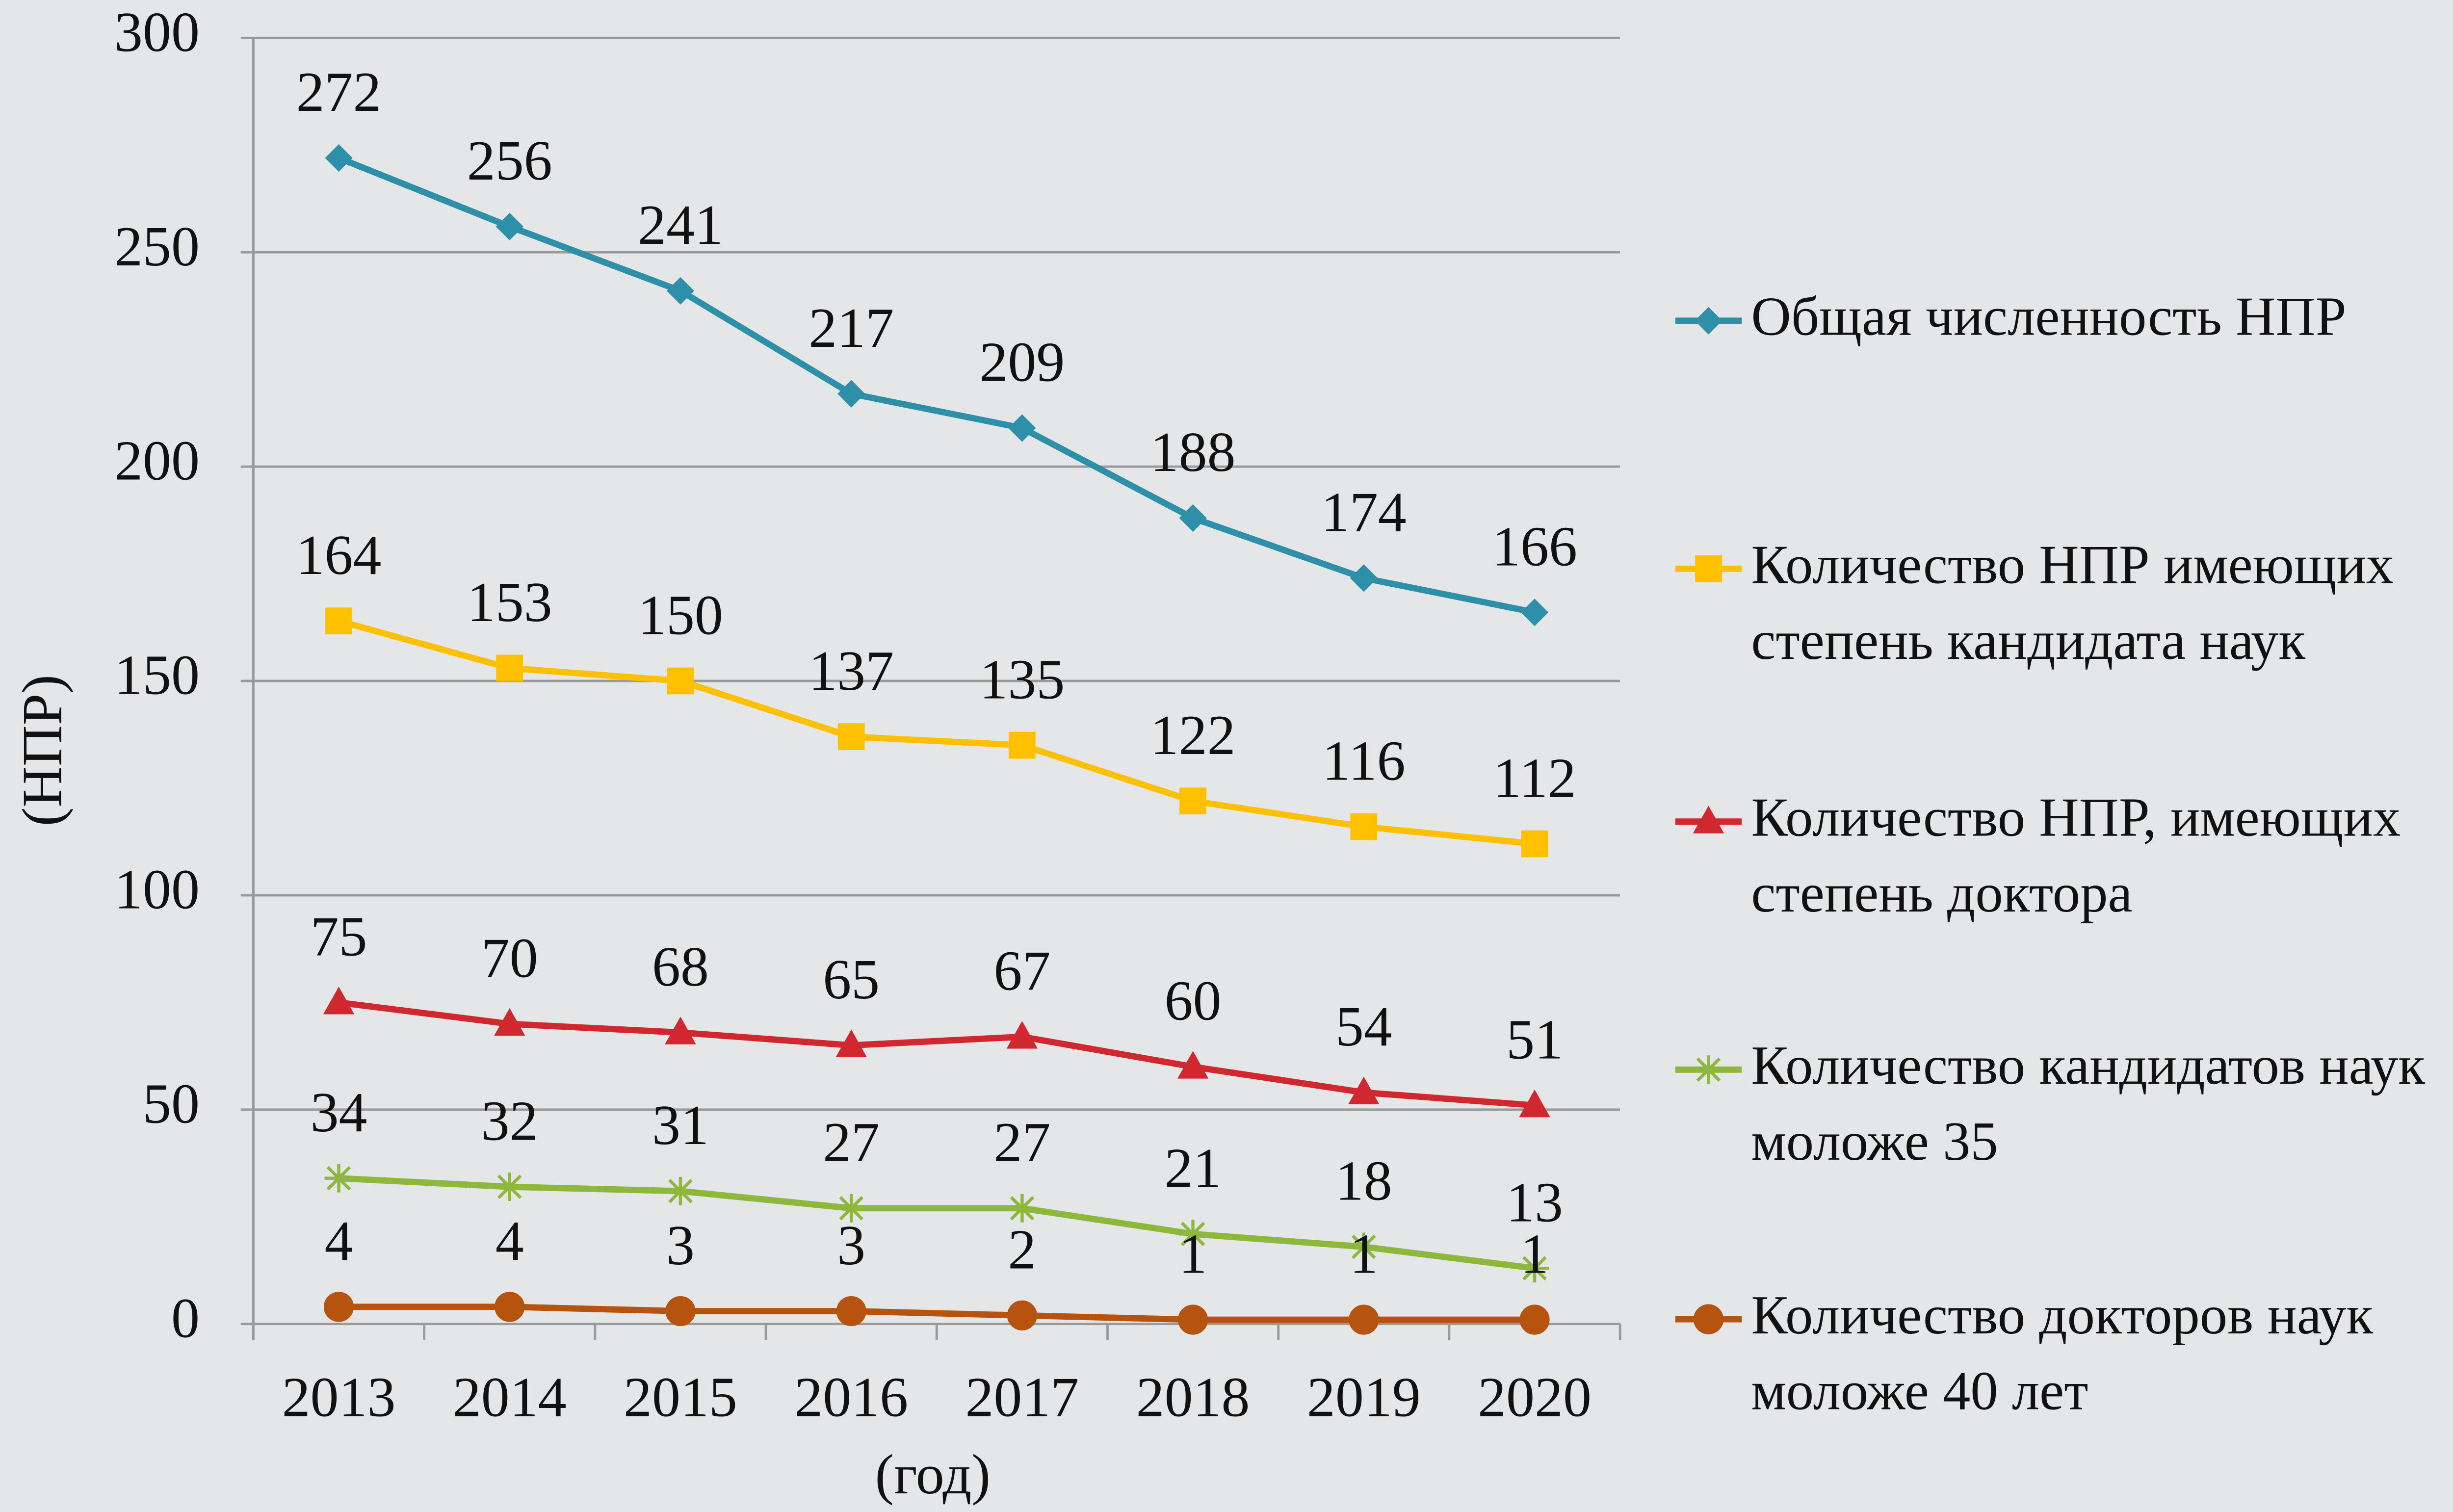 This screenshot has width=2453, height=1512. Describe the element at coordinates (509, 1121) in the screenshot. I see `data-label: 32` at that location.